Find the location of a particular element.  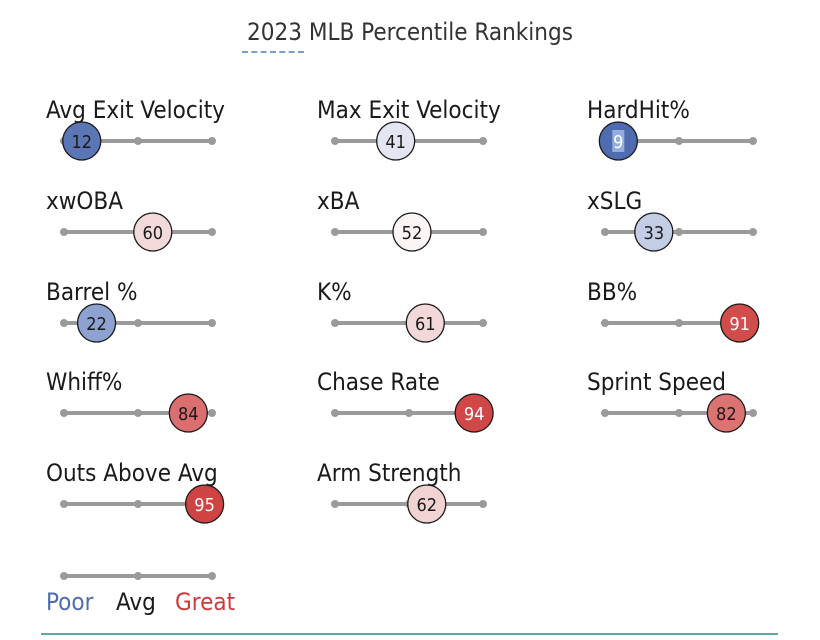

bottom-rule is located at coordinates (409, 634).